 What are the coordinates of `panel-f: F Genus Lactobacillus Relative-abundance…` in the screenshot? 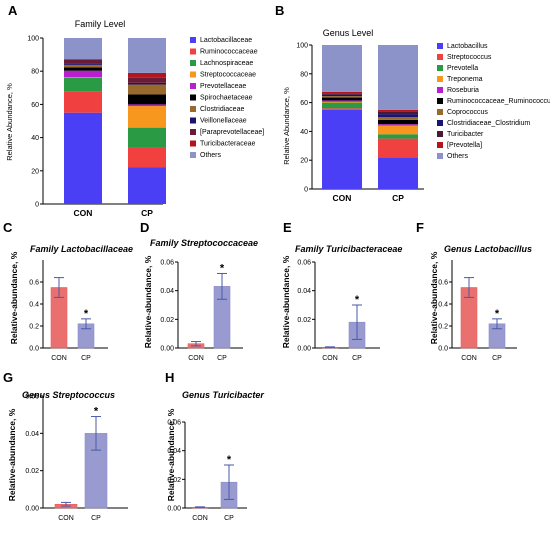 It's located at (474, 291).